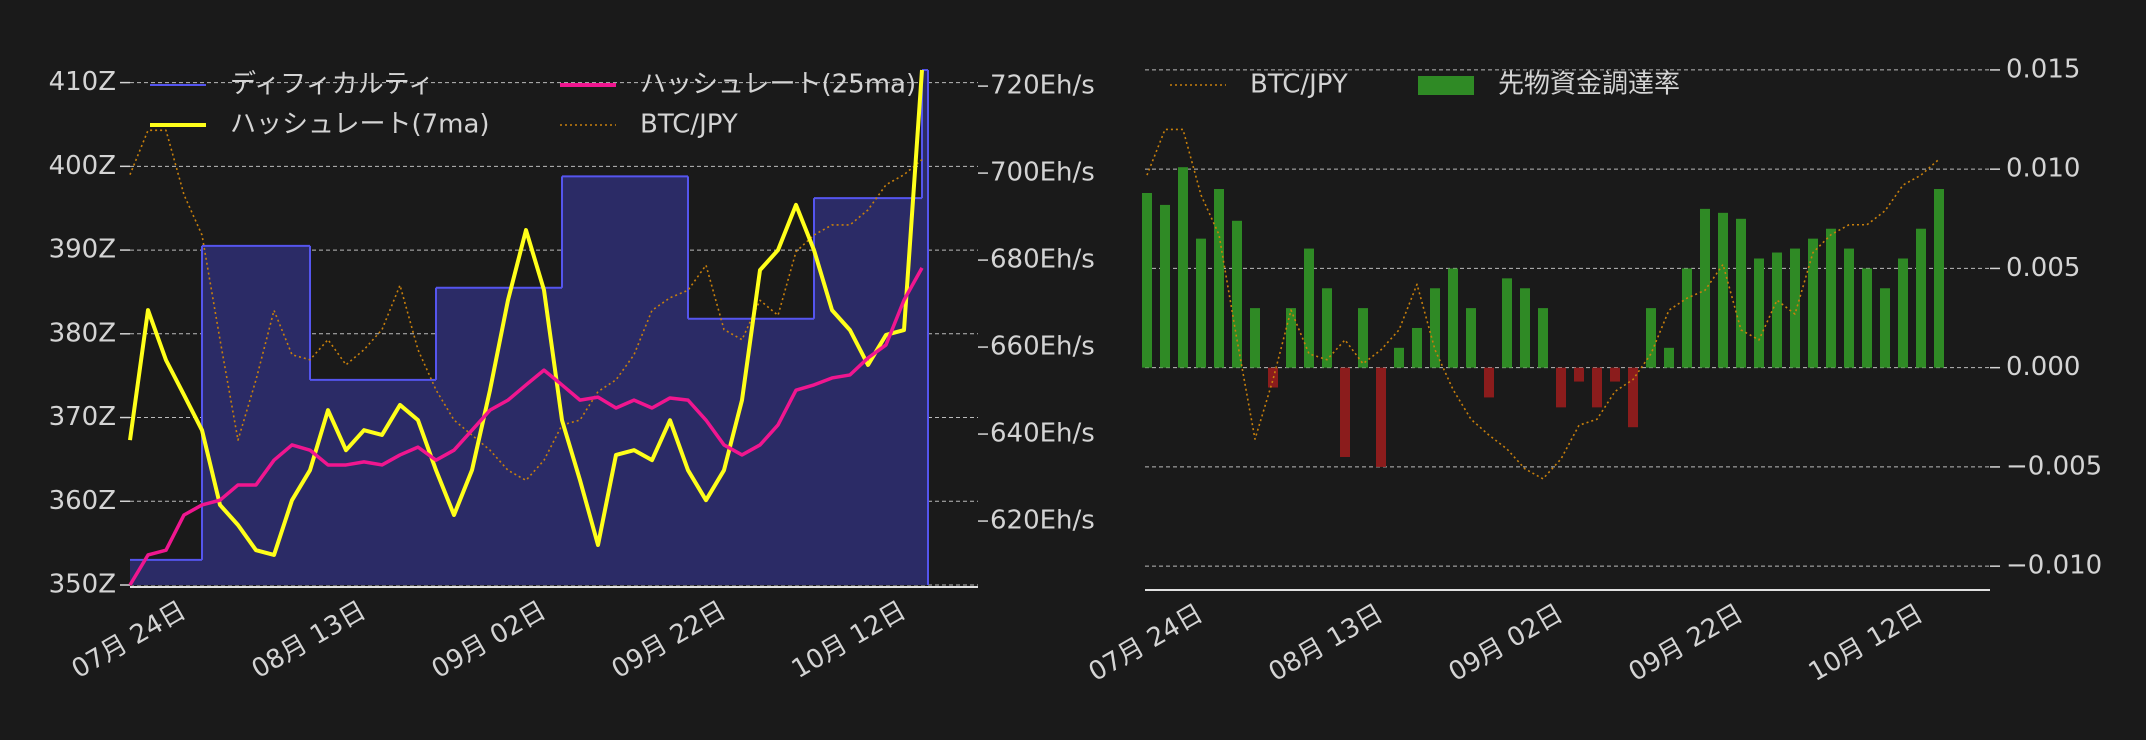 Image resolution: width=2146 pixels, height=740 pixels. Describe the element at coordinates (82, 585) in the screenshot. I see `y-tick-label: 350Z` at that location.